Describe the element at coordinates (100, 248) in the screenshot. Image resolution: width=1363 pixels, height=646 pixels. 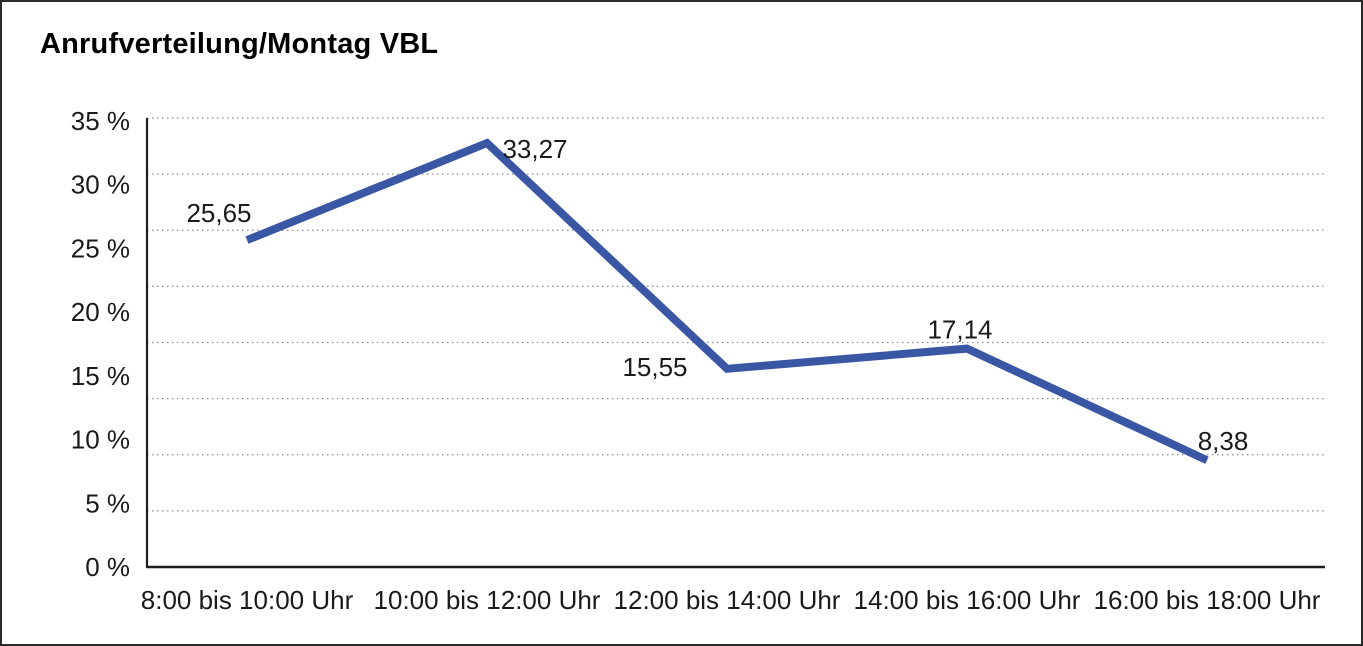
I see `y-tick-label: 25 %` at that location.